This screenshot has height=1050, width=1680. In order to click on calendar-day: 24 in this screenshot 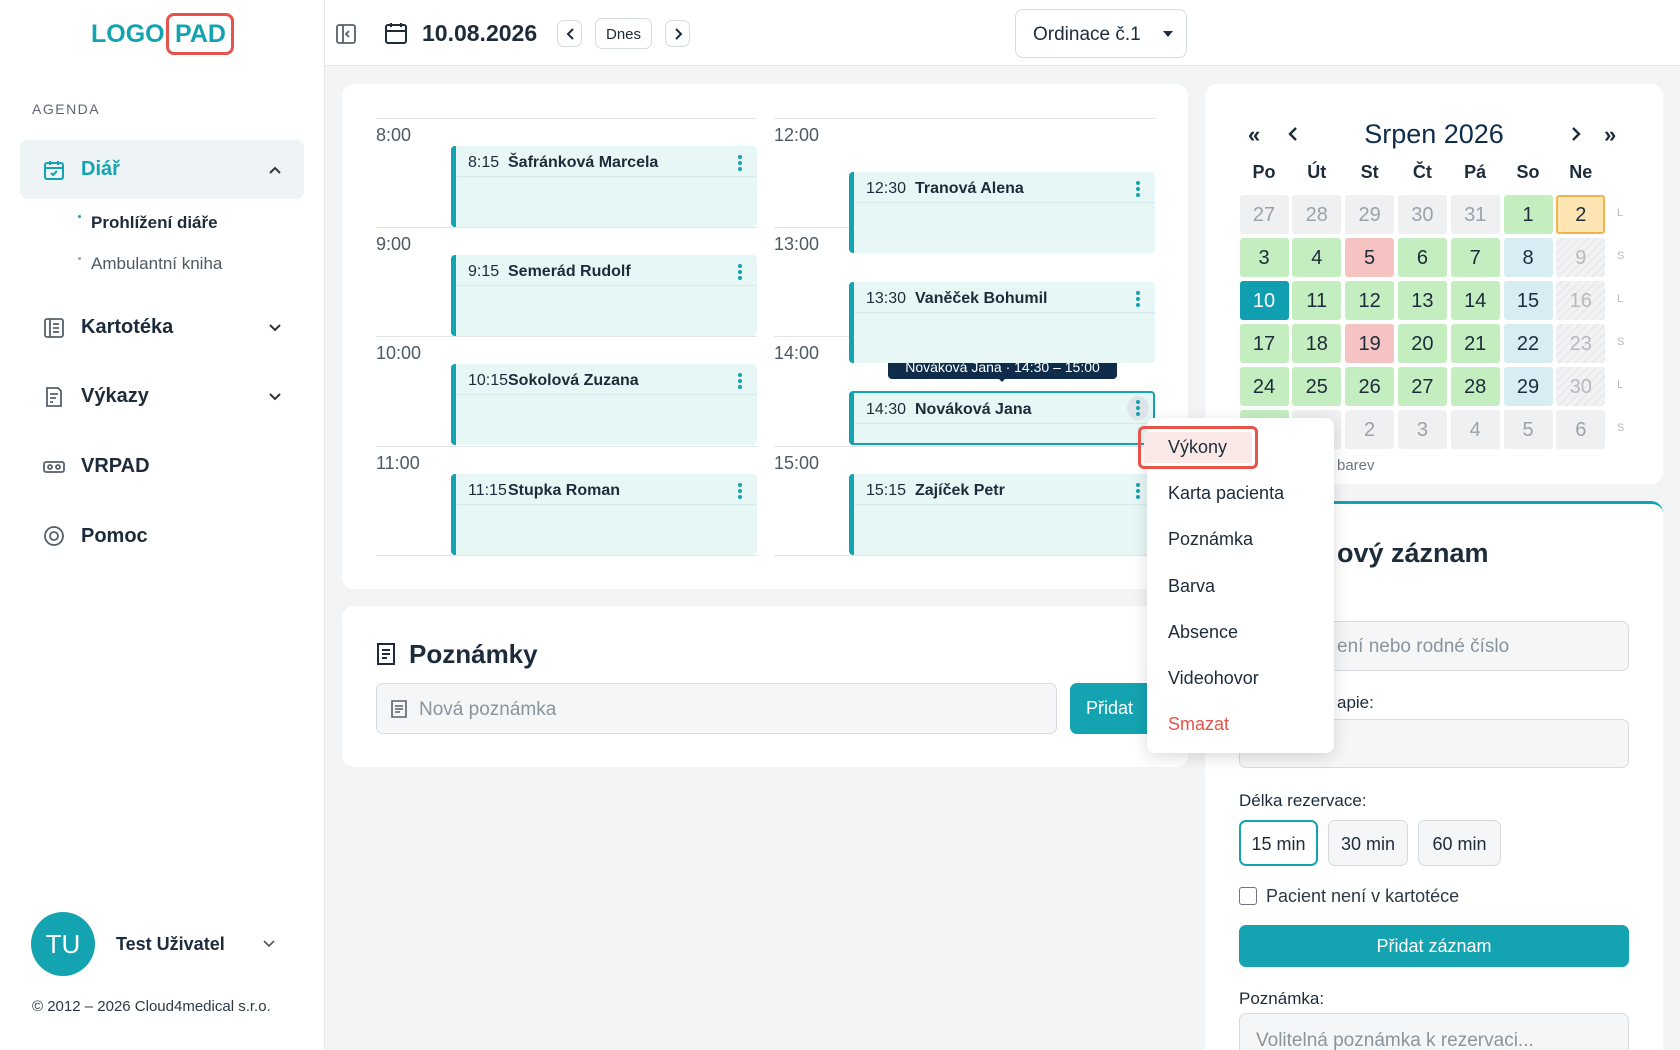, I will do `click(1264, 386)`.